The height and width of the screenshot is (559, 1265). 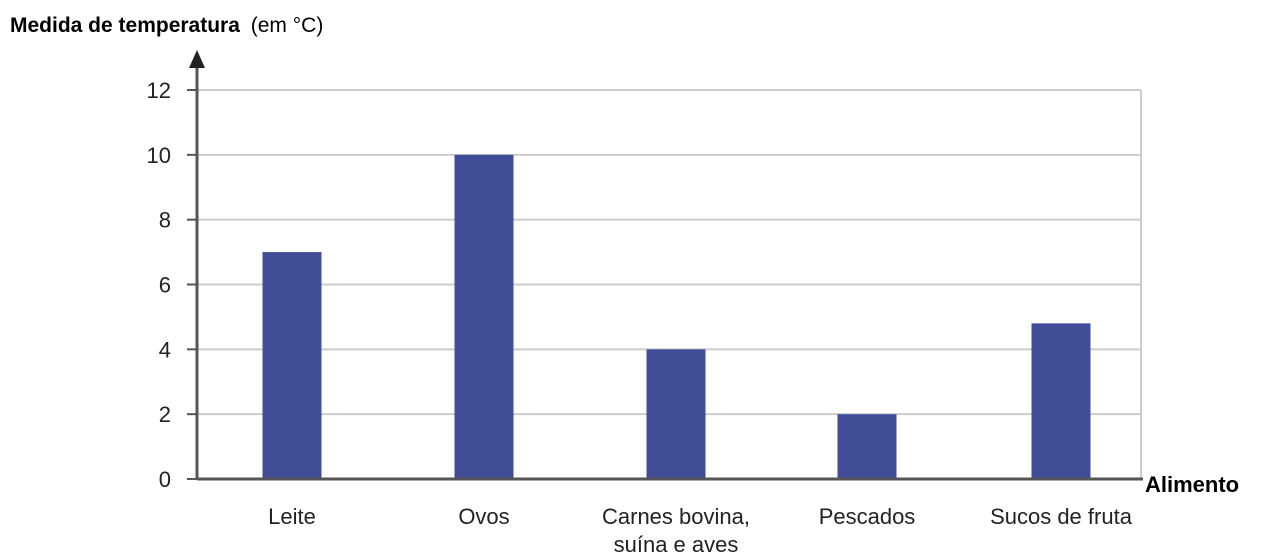 I want to click on y-tick-labels: 0 2 4 6 8 10 12, so click(x=159, y=285).